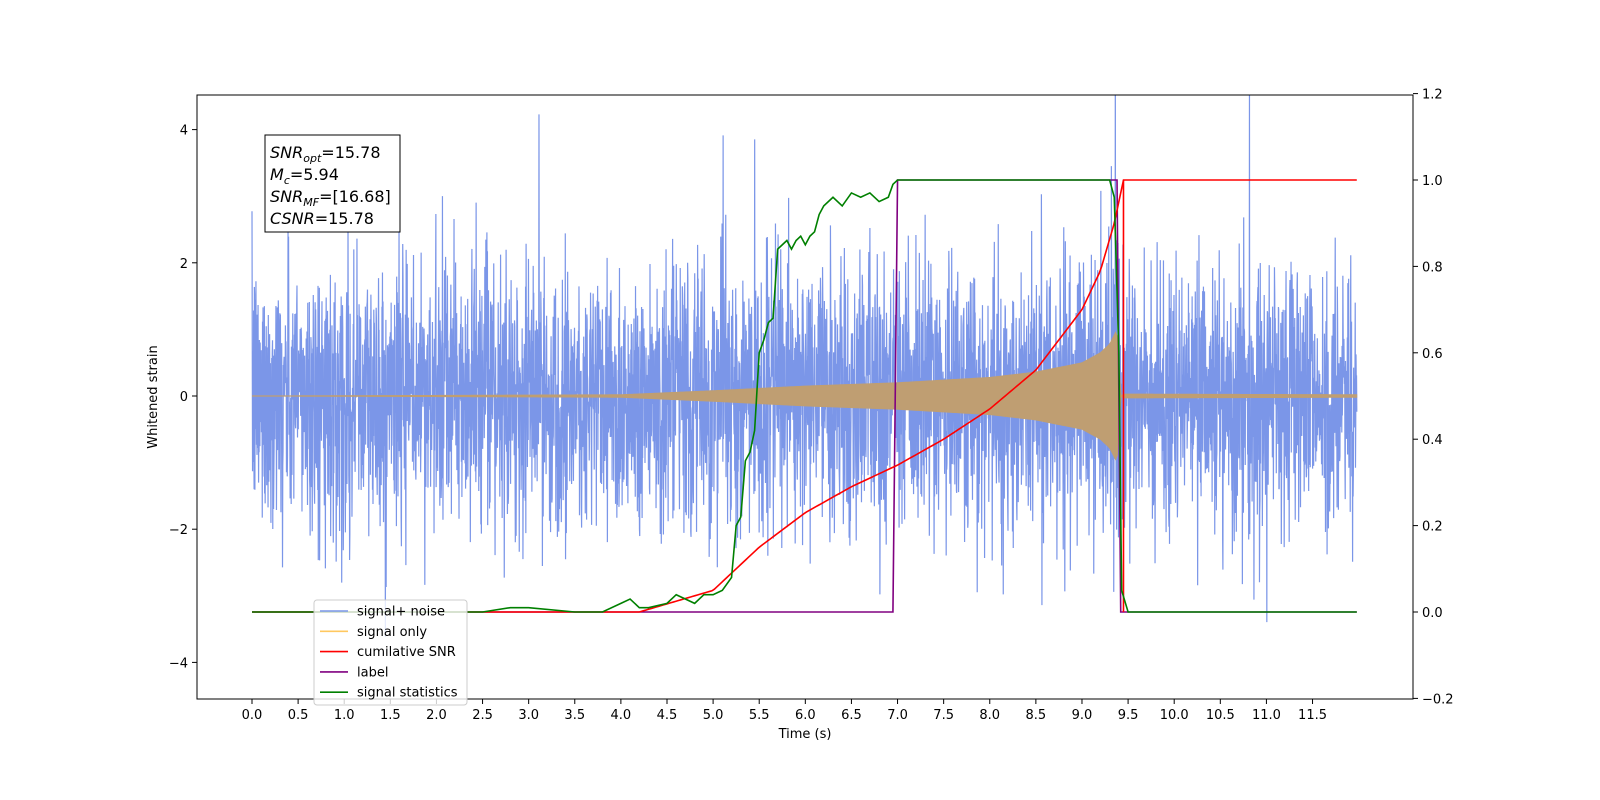  What do you see at coordinates (897, 715) in the screenshot?
I see `x-tick-label: 7.0` at bounding box center [897, 715].